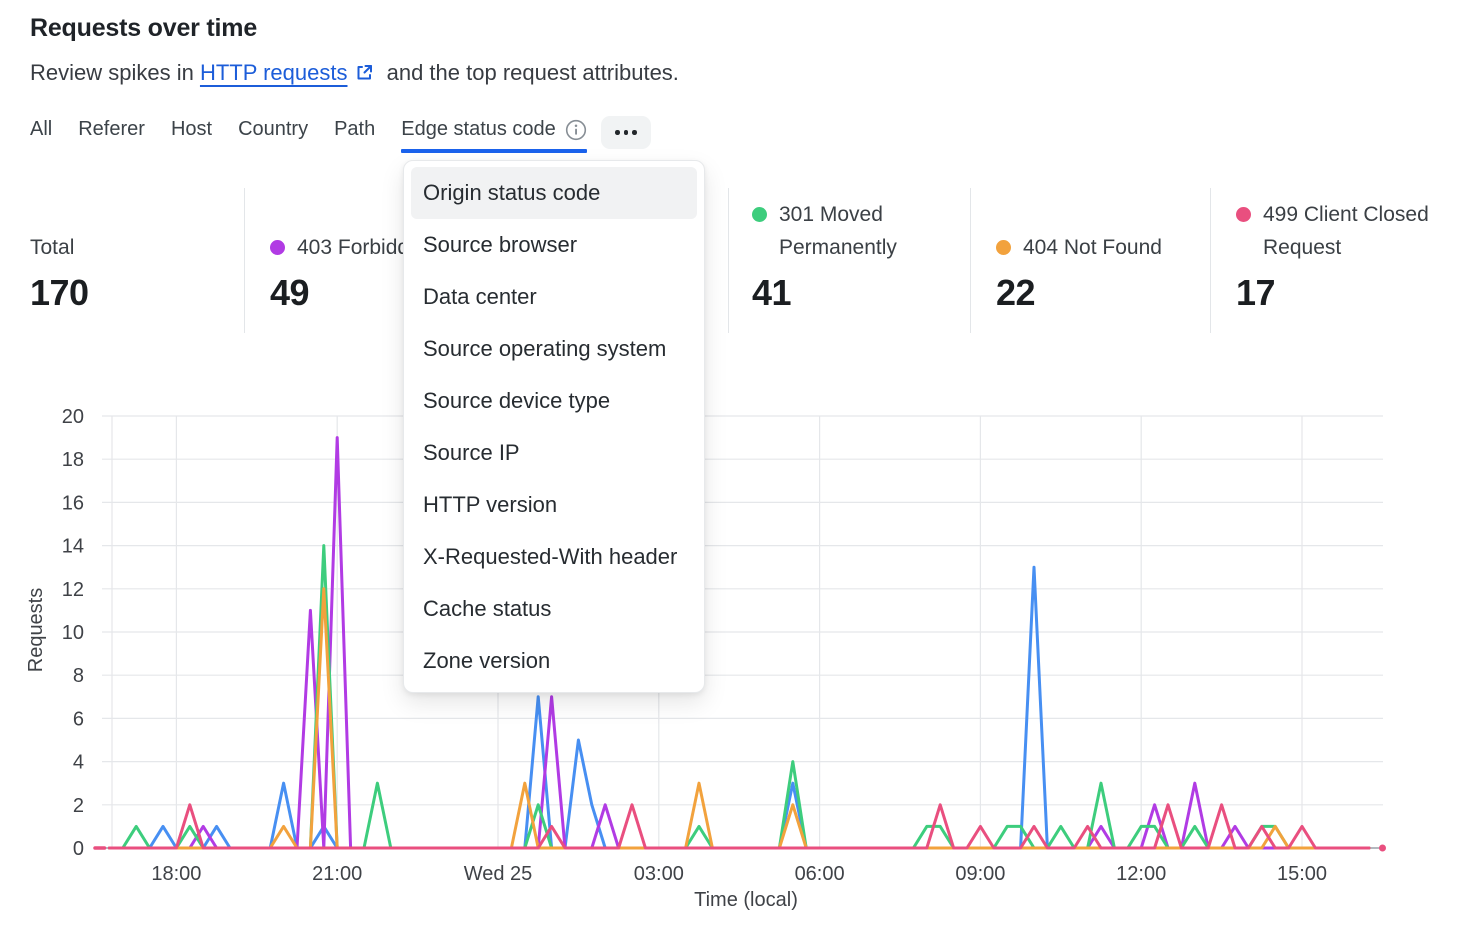  What do you see at coordinates (659, 874) in the screenshot?
I see `x-tick-label: 03:00` at bounding box center [659, 874].